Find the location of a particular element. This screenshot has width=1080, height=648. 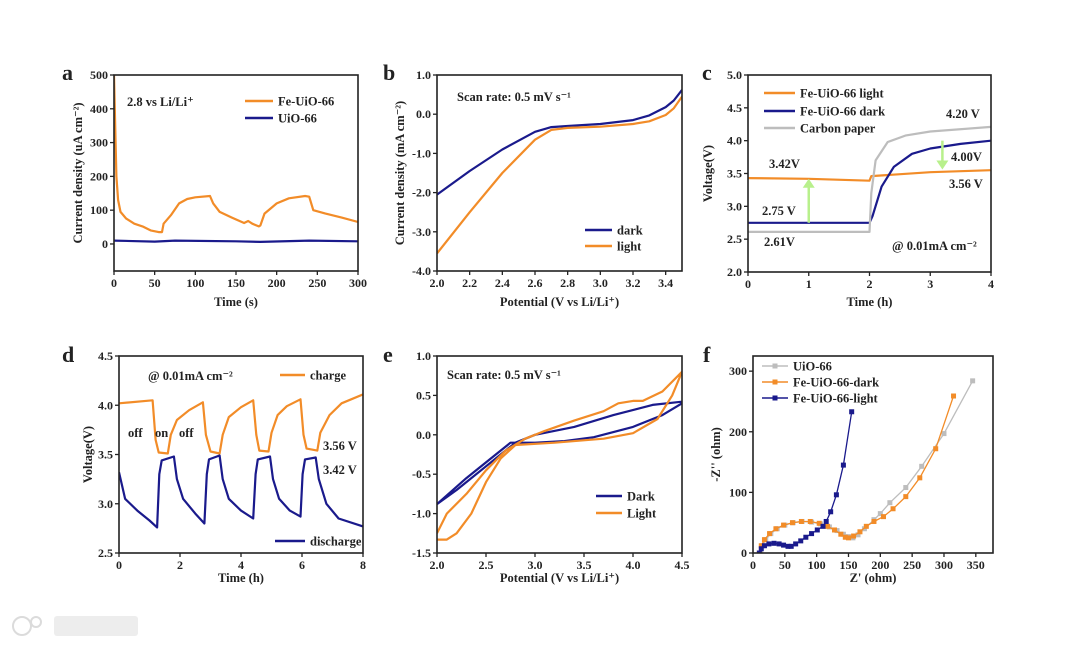

x-tick-label: 0 is located at coordinates (119, 565).